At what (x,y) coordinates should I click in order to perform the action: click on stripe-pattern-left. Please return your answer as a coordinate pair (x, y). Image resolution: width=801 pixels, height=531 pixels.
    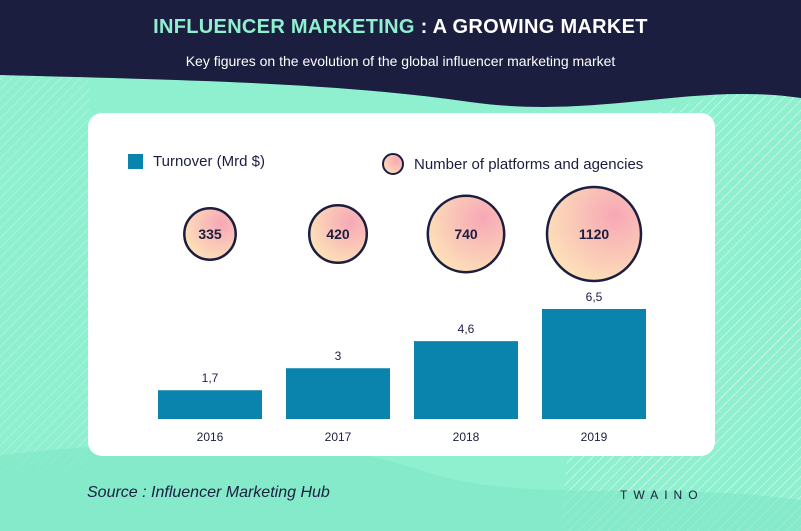
    Looking at the image, I should click on (45, 255).